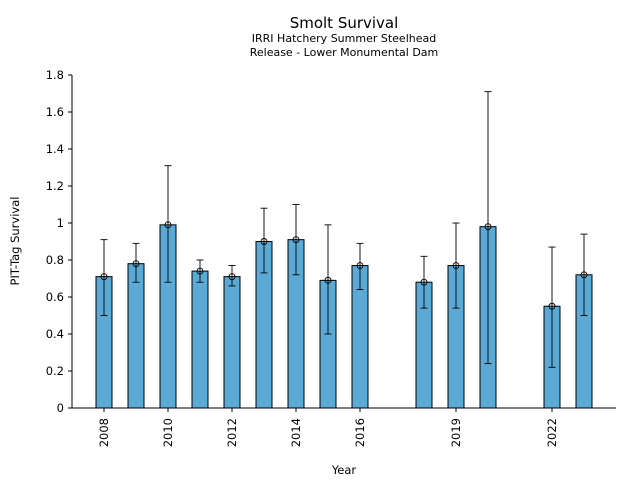  What do you see at coordinates (296, 432) in the screenshot?
I see `x-tick-label: 2014` at bounding box center [296, 432].